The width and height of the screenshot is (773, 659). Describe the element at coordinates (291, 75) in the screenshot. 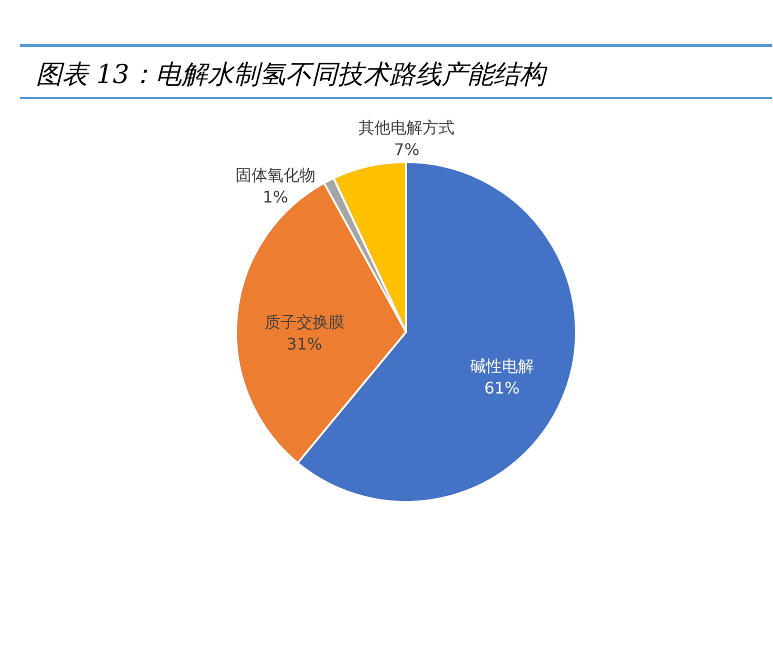

I see `chart-title: 图表 13：电解水制氢不同技术路线产能结构` at that location.